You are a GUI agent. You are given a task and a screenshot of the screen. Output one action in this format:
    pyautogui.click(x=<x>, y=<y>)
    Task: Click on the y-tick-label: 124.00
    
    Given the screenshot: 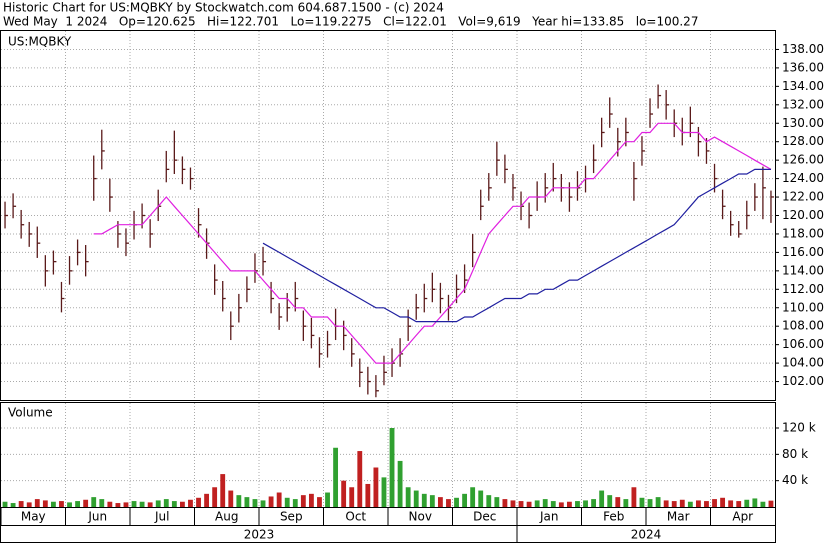 What is the action you would take?
    pyautogui.click(x=803, y=178)
    